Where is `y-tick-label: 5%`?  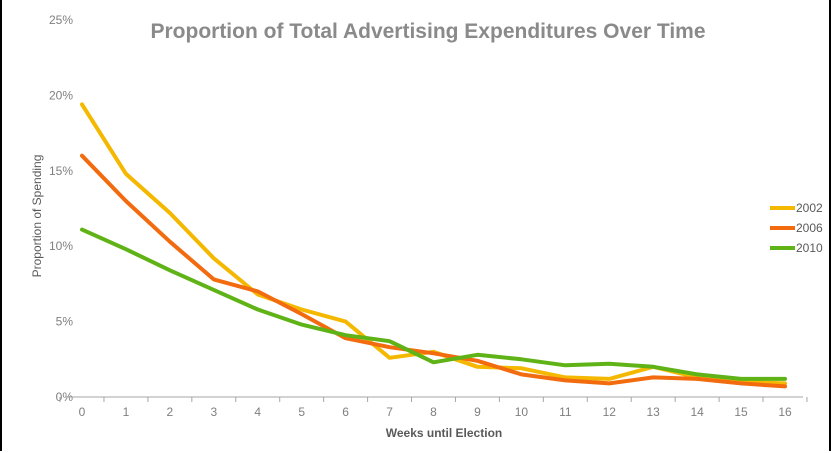
y-tick-label: 5% is located at coordinates (65, 322).